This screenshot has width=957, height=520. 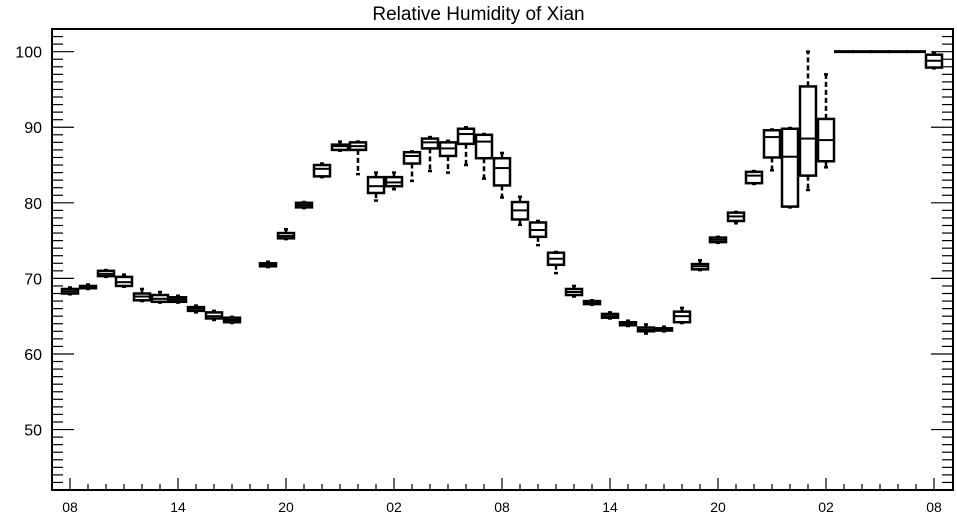 What do you see at coordinates (478, 14) in the screenshot?
I see `chart-title: Relative Humidity of Xian` at bounding box center [478, 14].